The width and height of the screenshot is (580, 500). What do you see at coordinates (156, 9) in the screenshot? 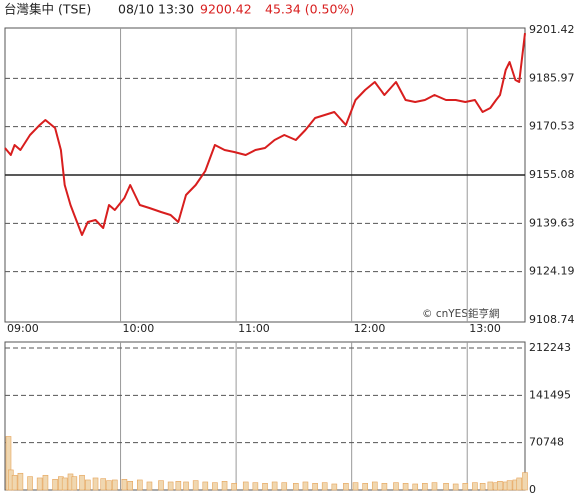
I see `timestamp: 08/10 13:30` at bounding box center [156, 9].